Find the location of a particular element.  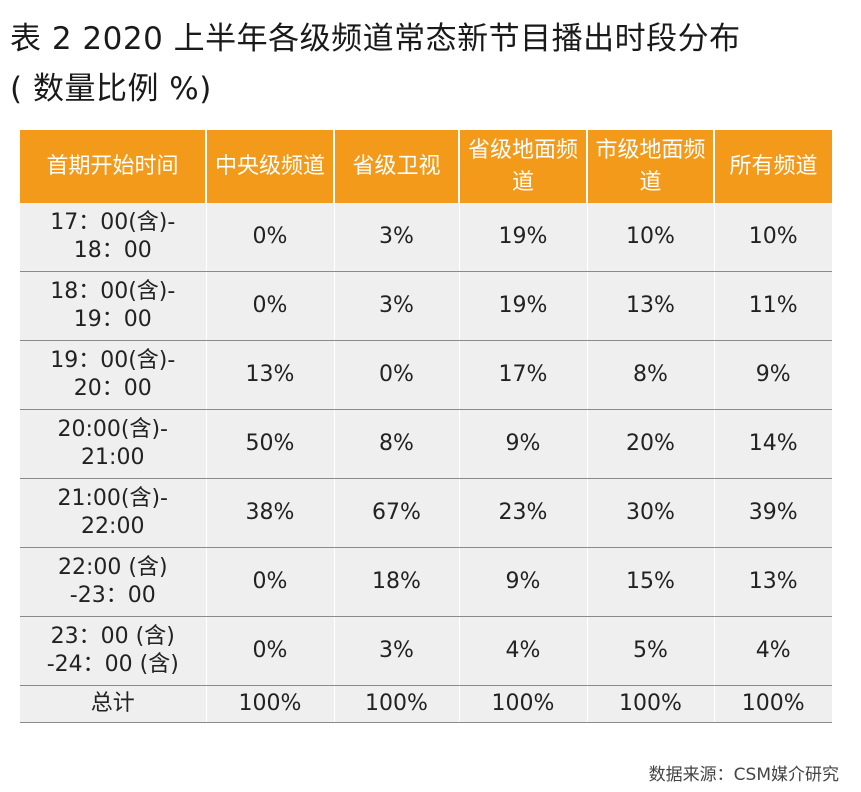

table-title: 表 2 2020 上半年各级频道常态新节目播出时段分布 ( 数量比例 %) is located at coordinates (430, 64).